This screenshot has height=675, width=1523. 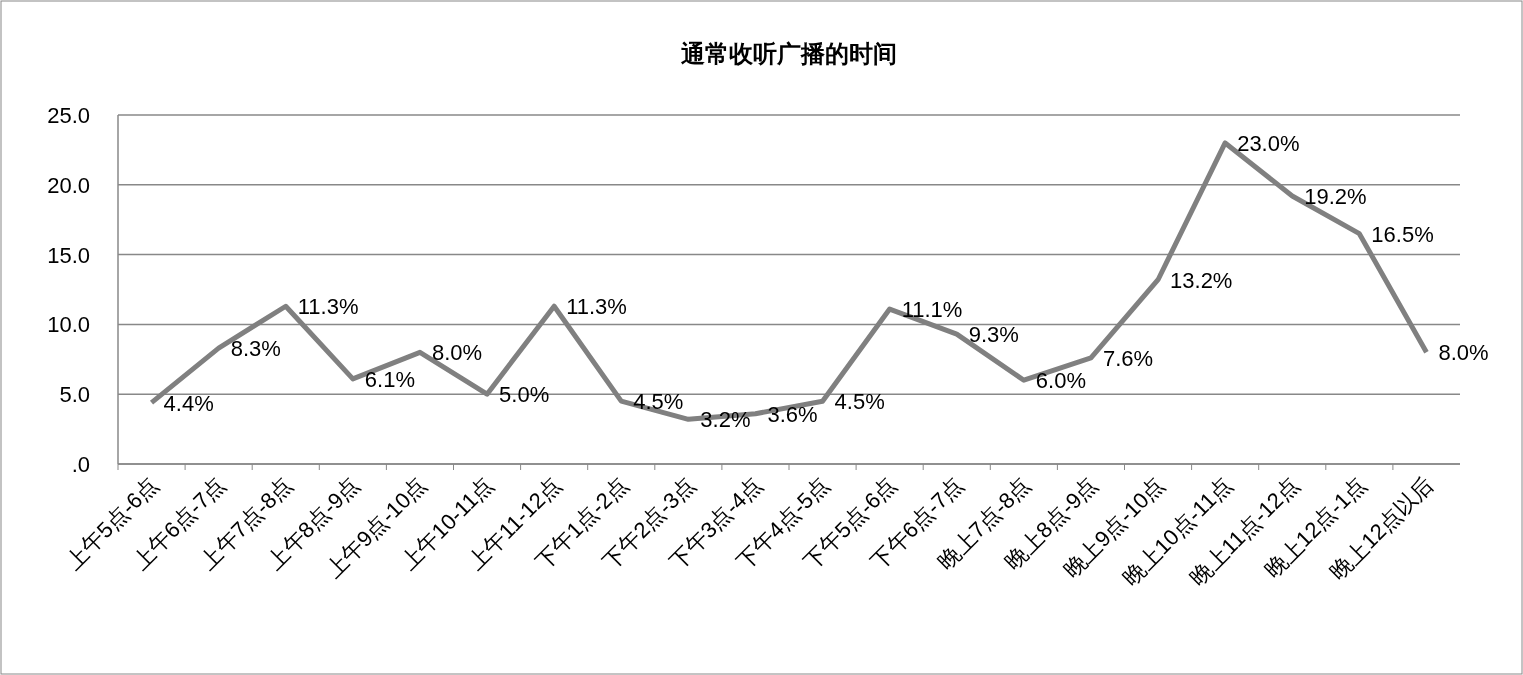 What do you see at coordinates (188, 403) in the screenshot?
I see `data-label: 4.4%` at bounding box center [188, 403].